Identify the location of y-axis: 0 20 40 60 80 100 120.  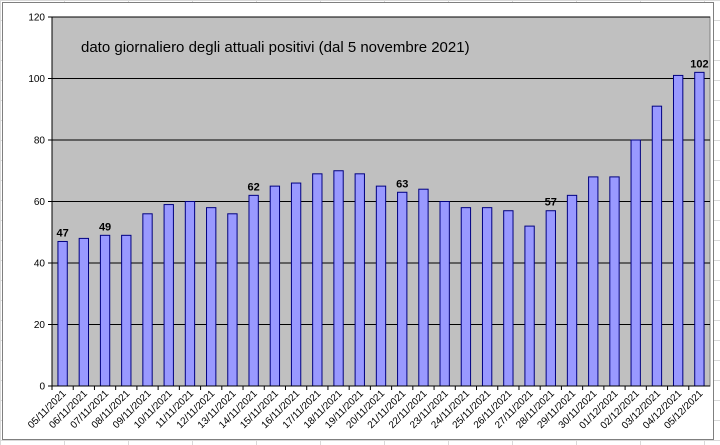
(40, 203).